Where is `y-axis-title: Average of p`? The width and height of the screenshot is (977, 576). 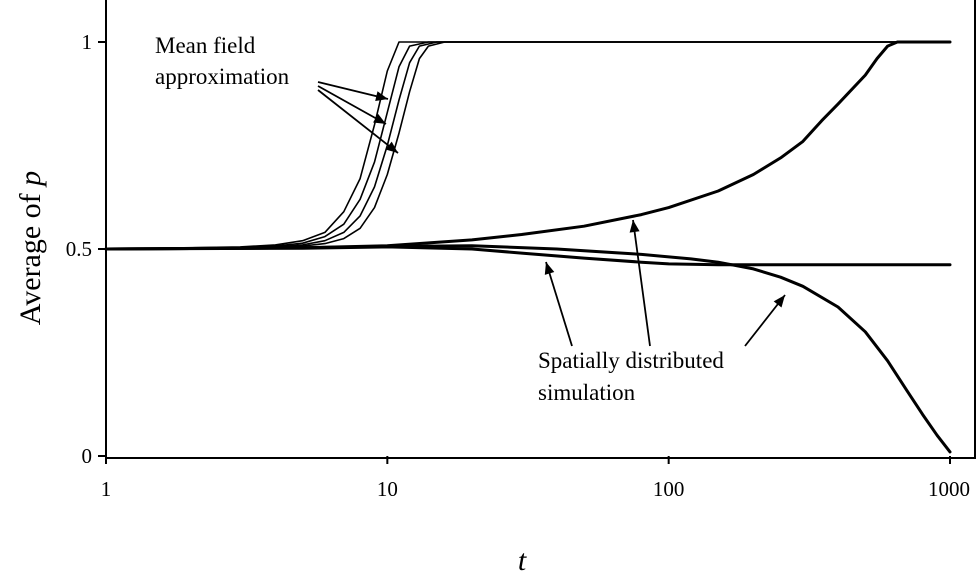
y-axis-title: Average of p is located at coordinates (30, 248).